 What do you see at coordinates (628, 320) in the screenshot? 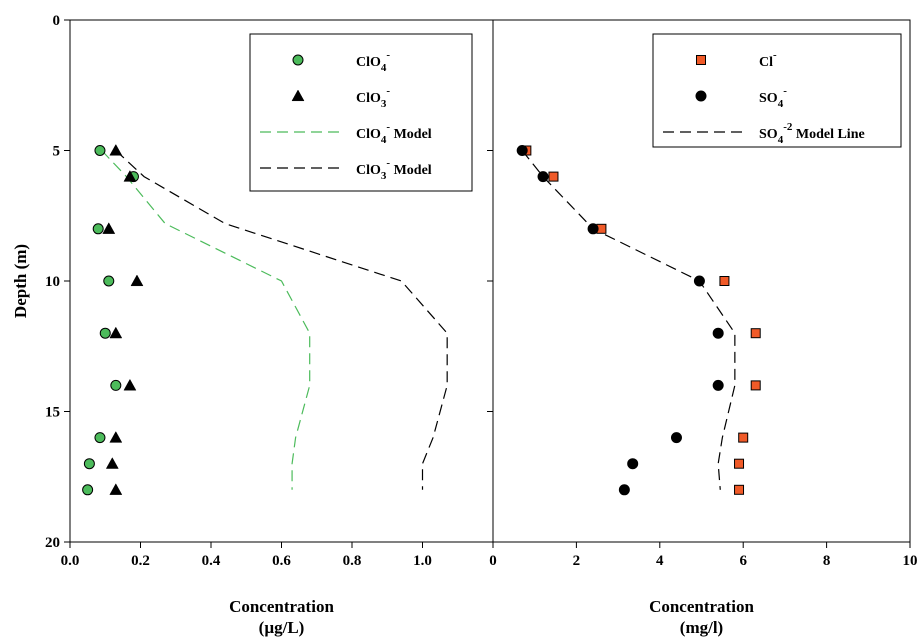
I see `series-line-so4-2-model-line` at bounding box center [628, 320].